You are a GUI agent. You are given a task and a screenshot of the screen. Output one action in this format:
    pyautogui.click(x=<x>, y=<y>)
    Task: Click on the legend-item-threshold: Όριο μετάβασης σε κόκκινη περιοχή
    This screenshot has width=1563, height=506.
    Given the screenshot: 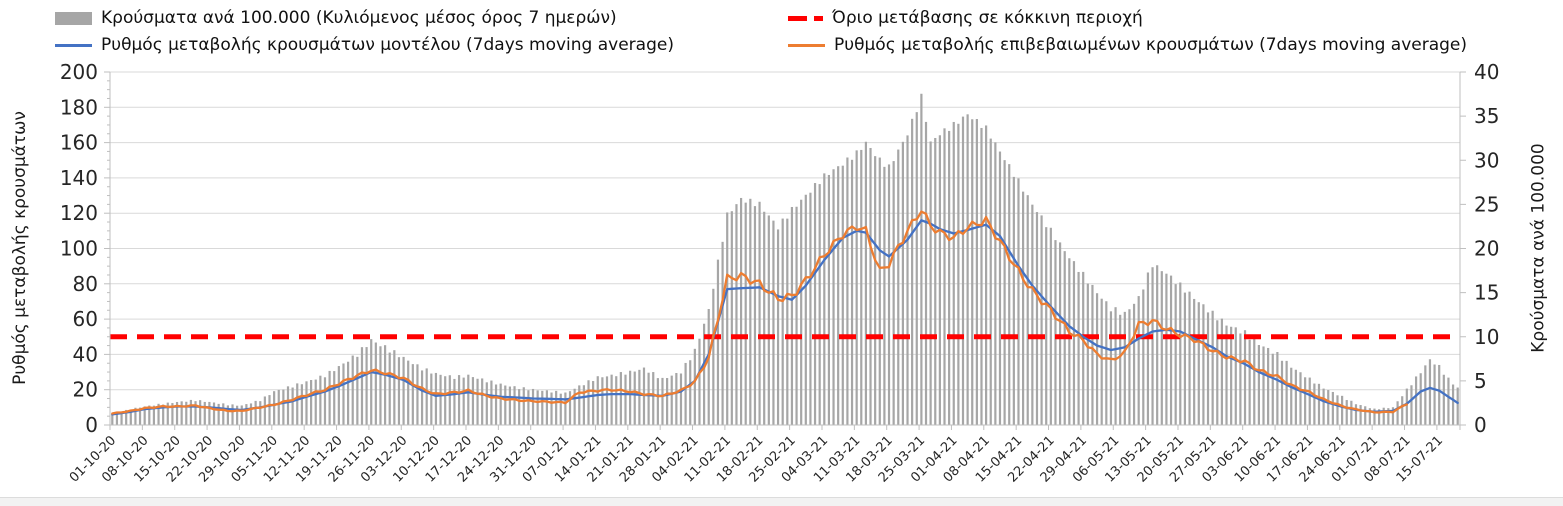 What is the action you would take?
    pyautogui.click(x=1127, y=18)
    